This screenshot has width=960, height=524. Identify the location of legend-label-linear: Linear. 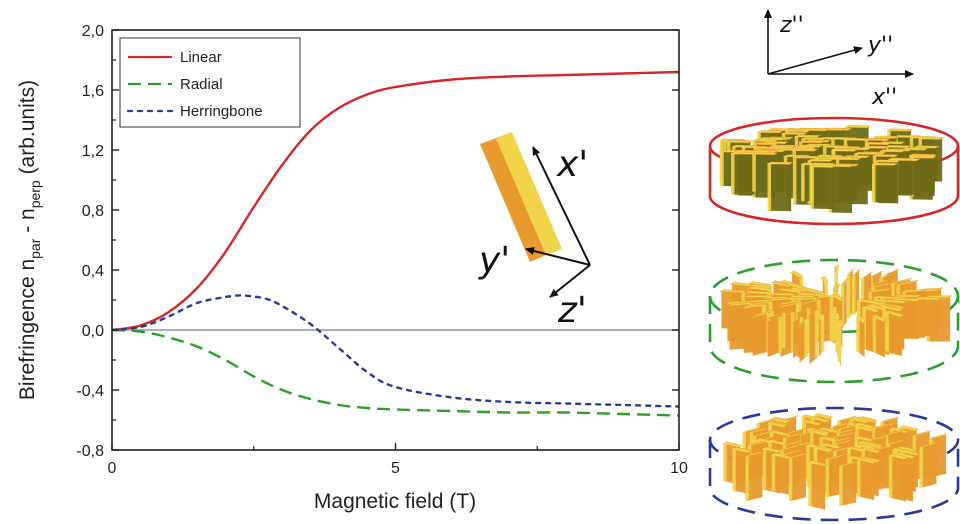
(201, 57).